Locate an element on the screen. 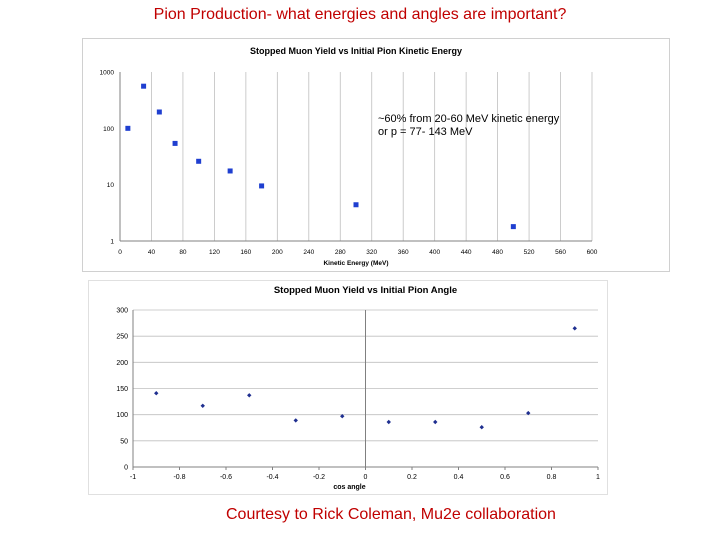  x-tick-label: 0.6 is located at coordinates (505, 477).